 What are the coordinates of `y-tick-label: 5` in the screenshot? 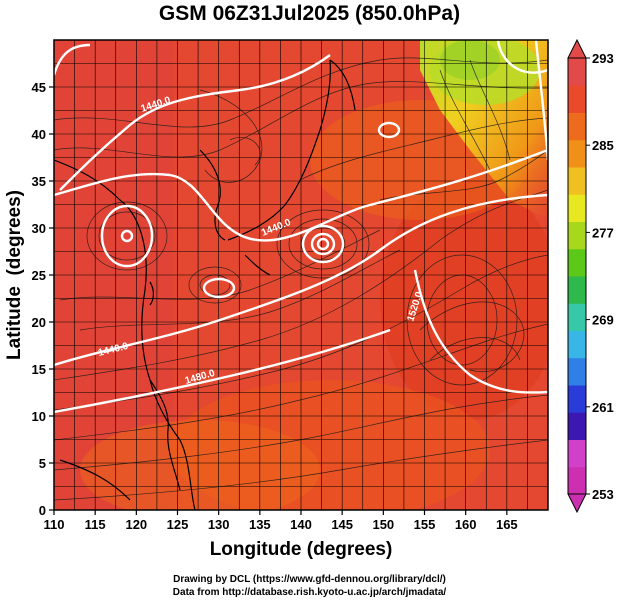 It's located at (42, 463).